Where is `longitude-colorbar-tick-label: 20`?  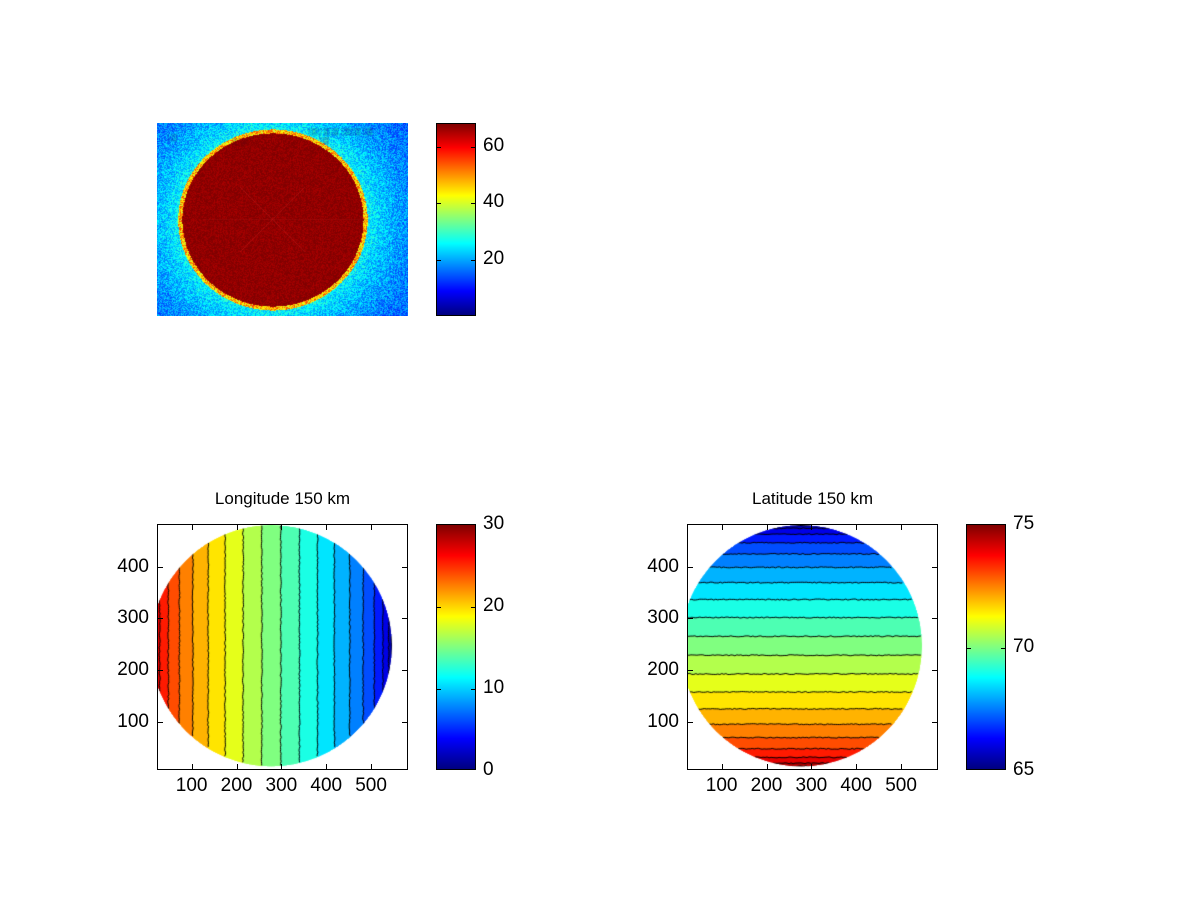
longitude-colorbar-tick-label: 20 is located at coordinates (494, 605).